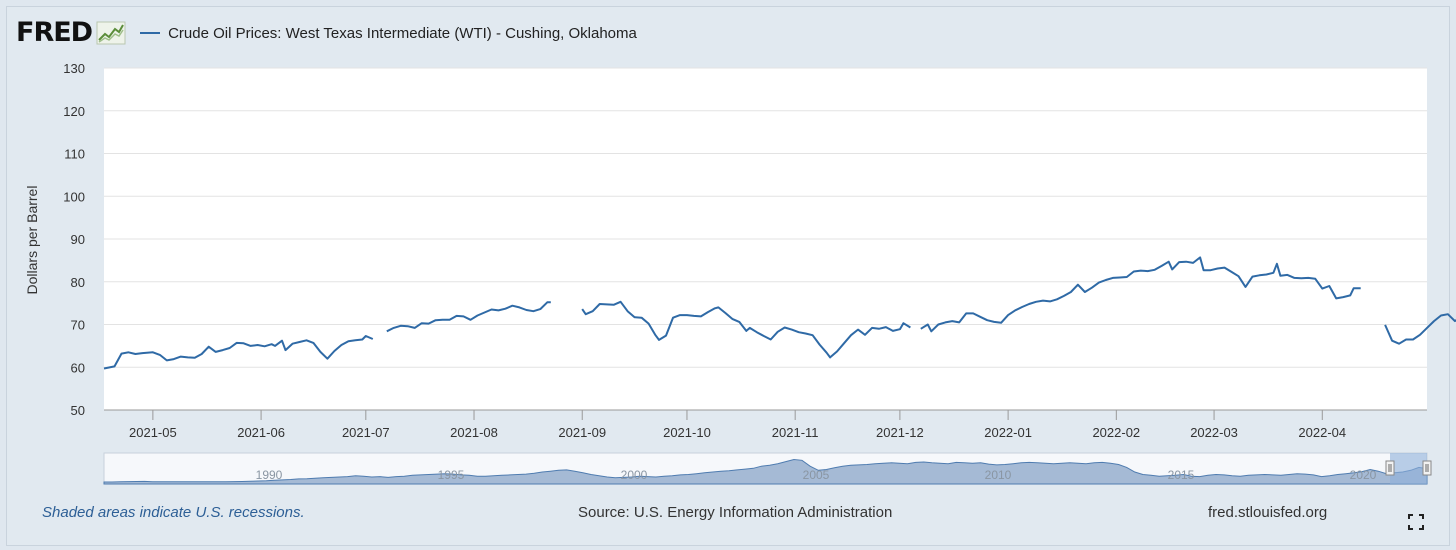  What do you see at coordinates (816, 475) in the screenshot?
I see `navigator-tick-label: 2005` at bounding box center [816, 475].